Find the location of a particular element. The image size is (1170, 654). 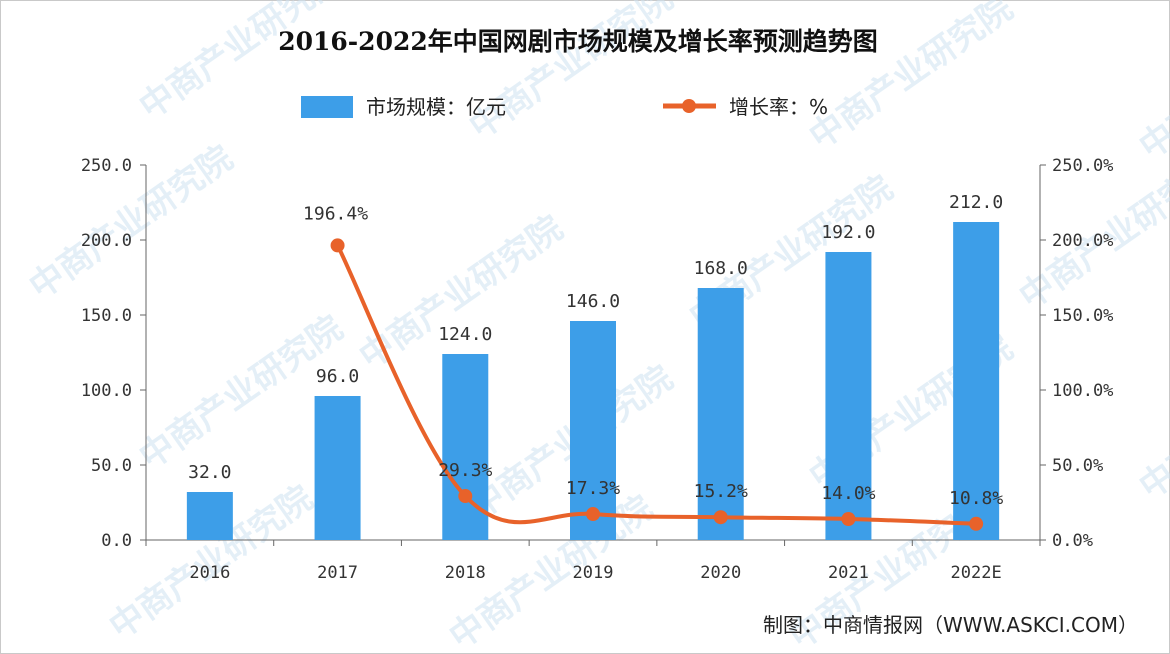

x-tick-label: 2020 is located at coordinates (720, 573).